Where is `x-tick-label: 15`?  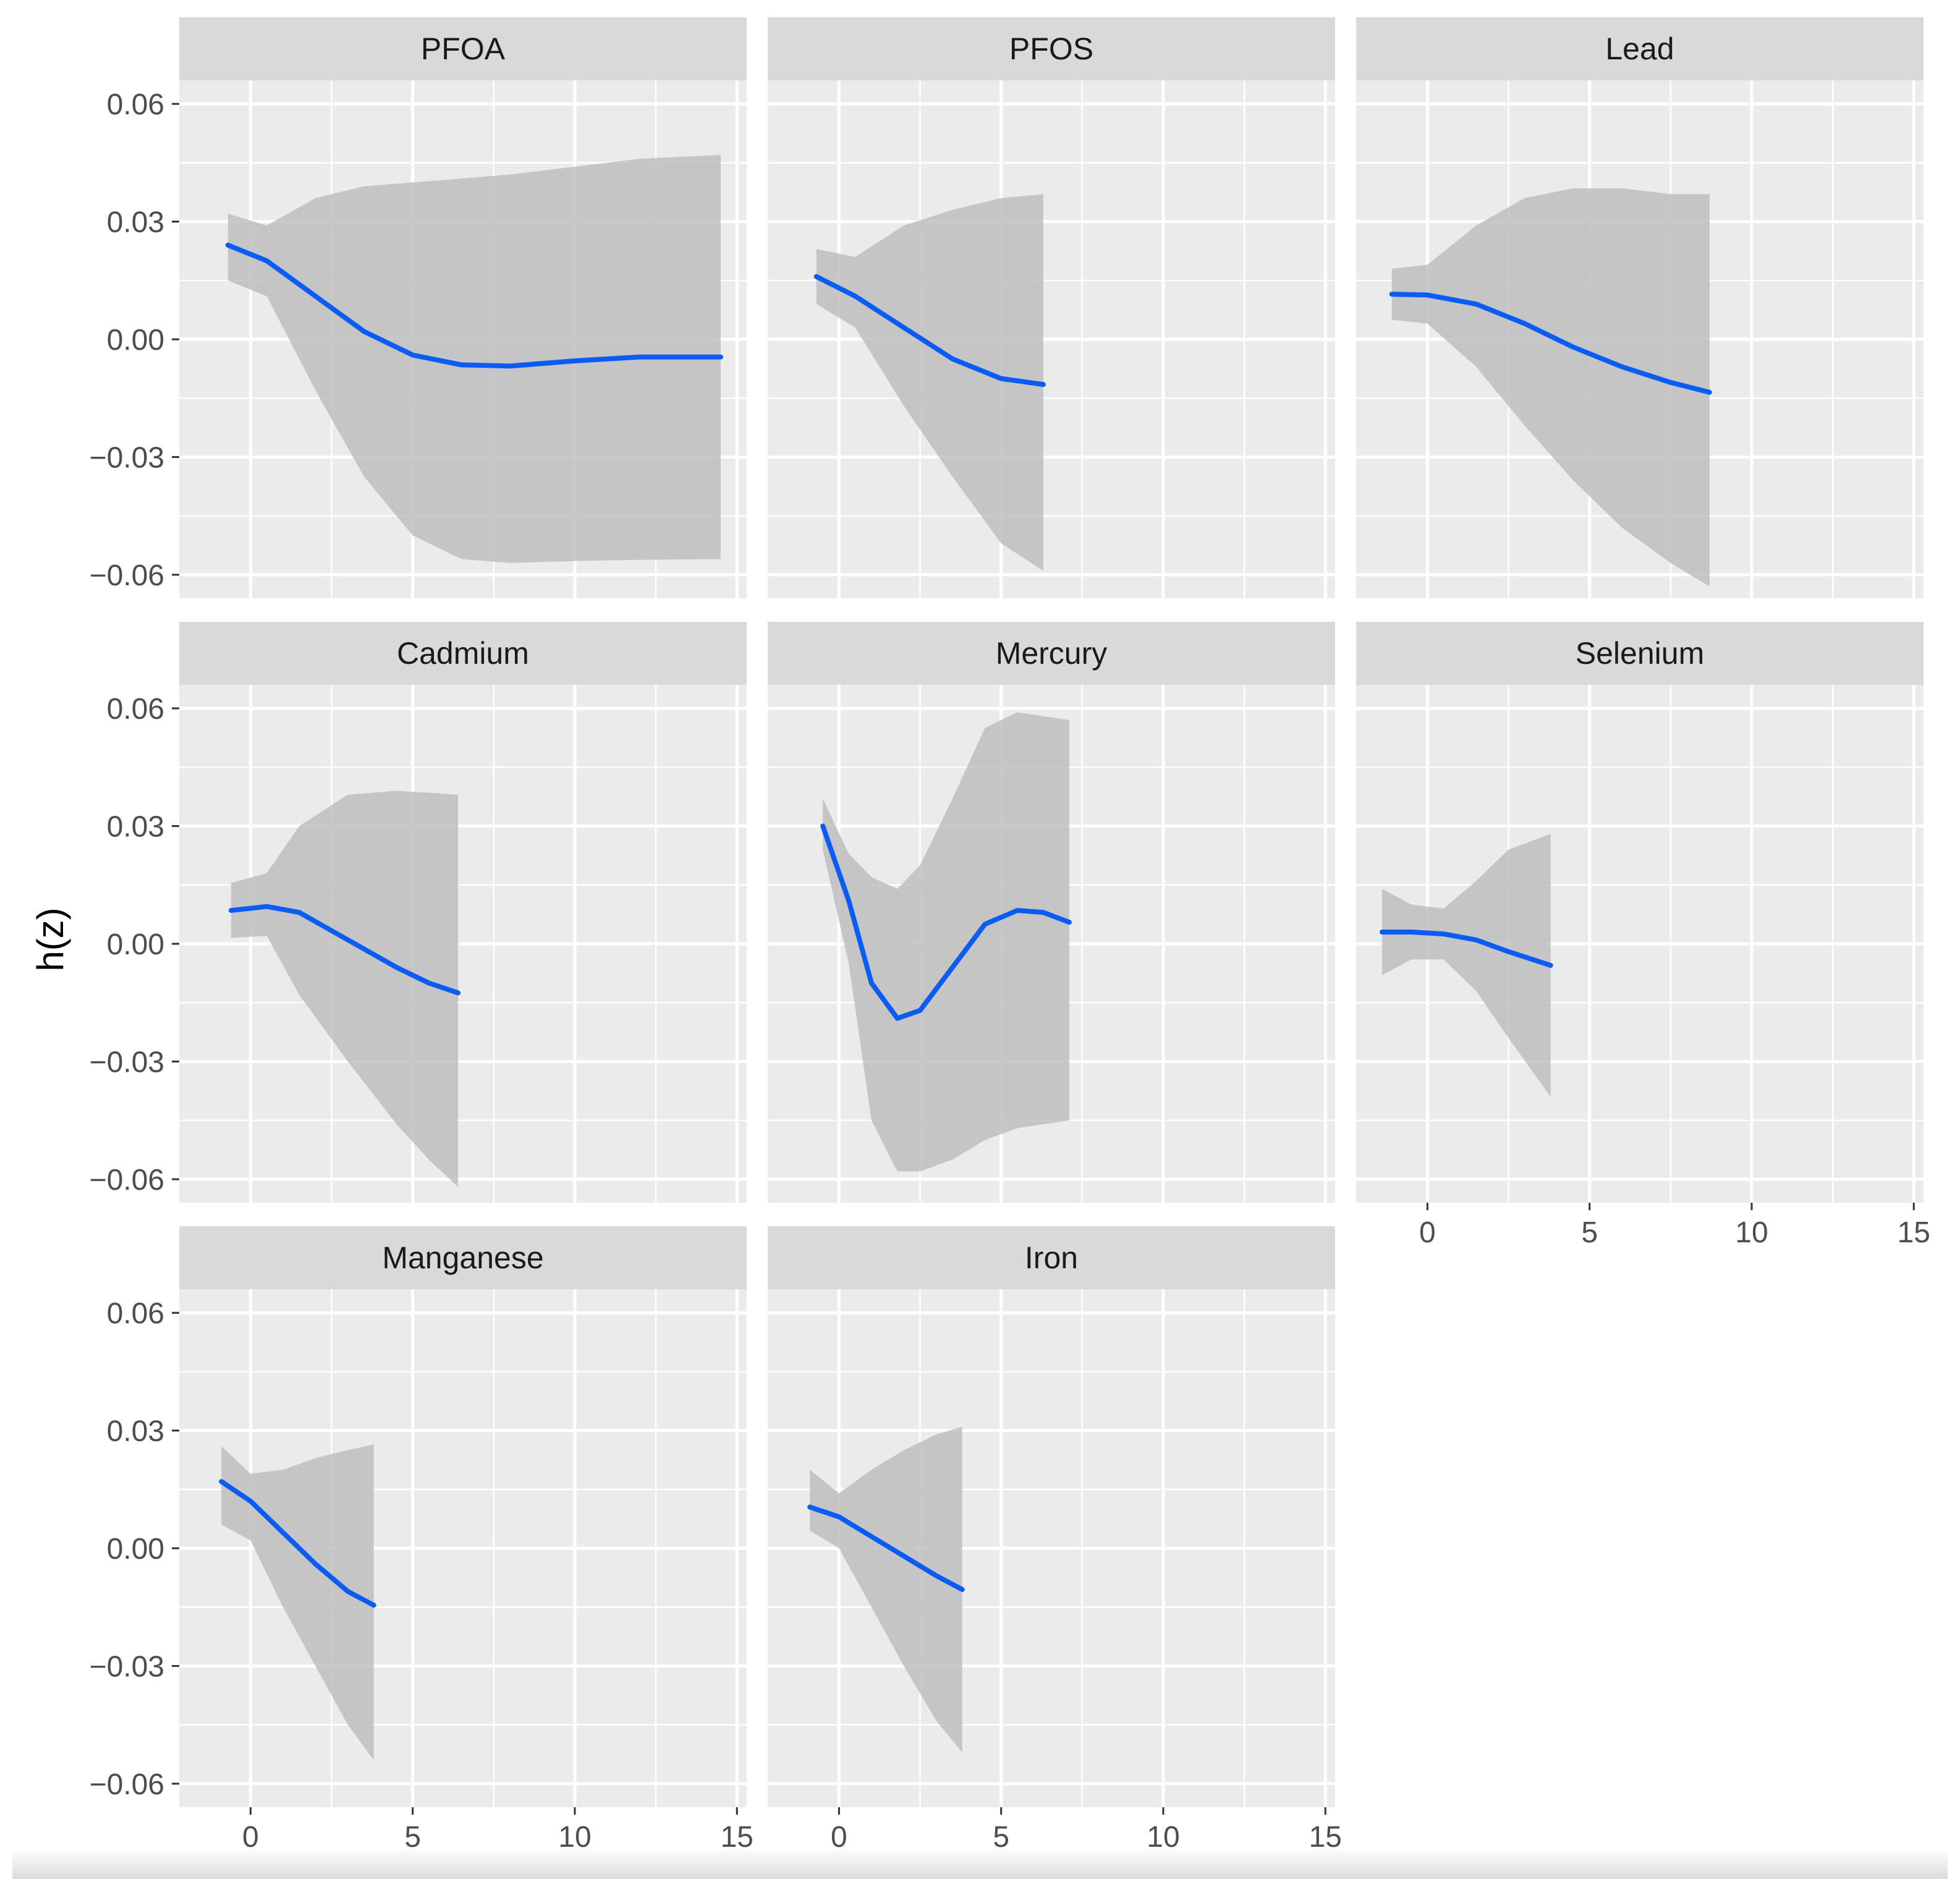
x-tick-label: 15 is located at coordinates (1914, 1233).